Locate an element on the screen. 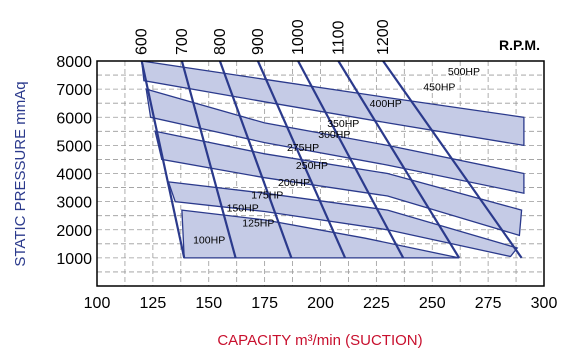 This screenshot has height=356, width=571. hp-label: 275HP is located at coordinates (303, 148).